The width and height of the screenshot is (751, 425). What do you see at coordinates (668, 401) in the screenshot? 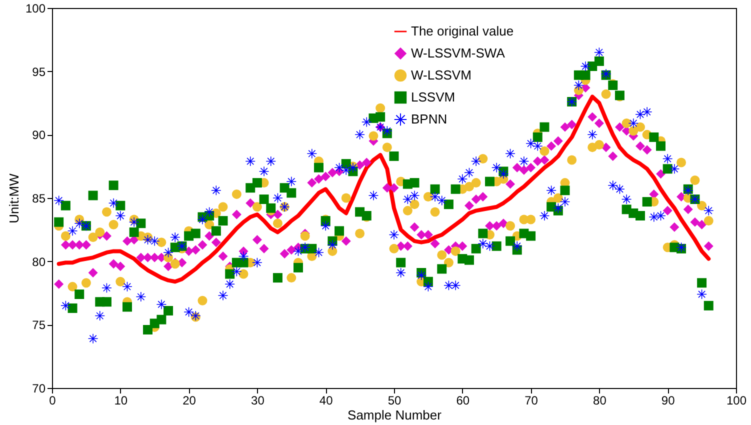
I see `x-tick-label: 90` at bounding box center [668, 401].